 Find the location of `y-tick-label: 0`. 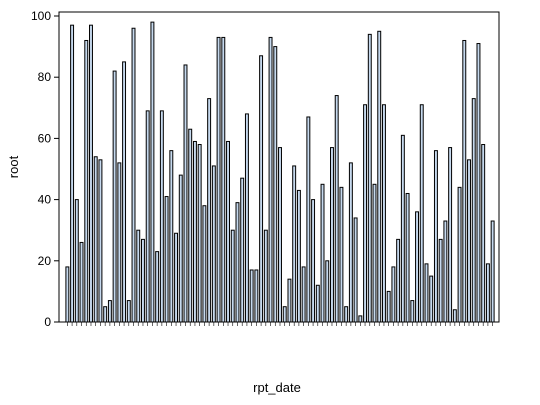

y-tick-label: 0 is located at coordinates (47, 322).